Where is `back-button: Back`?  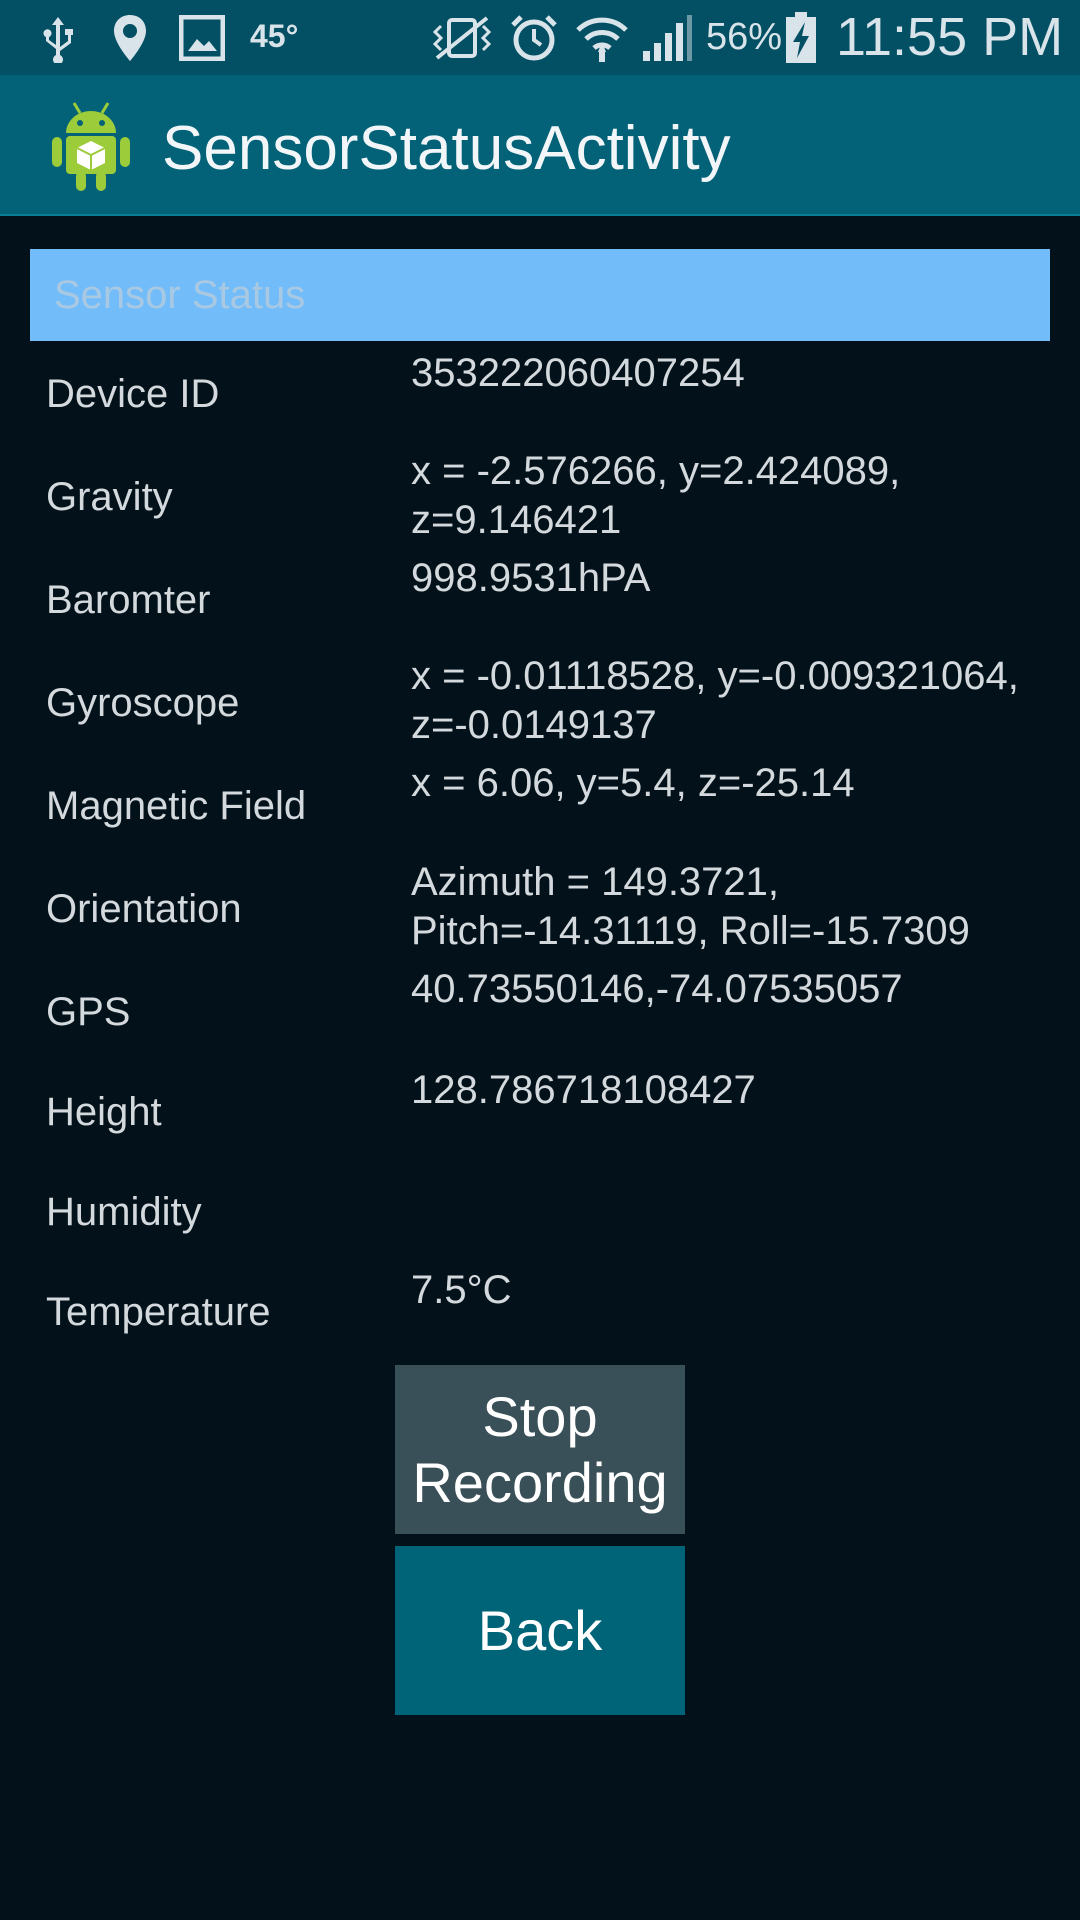
back-button: Back is located at coordinates (540, 1630).